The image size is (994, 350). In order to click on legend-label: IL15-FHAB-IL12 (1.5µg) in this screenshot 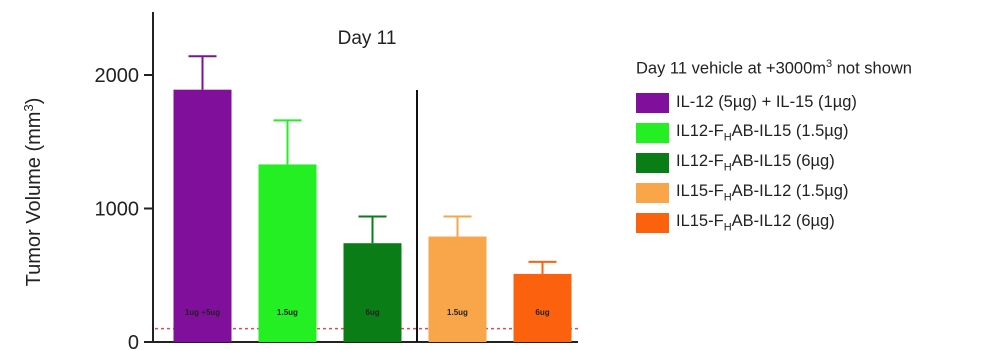, I will do `click(762, 192)`.